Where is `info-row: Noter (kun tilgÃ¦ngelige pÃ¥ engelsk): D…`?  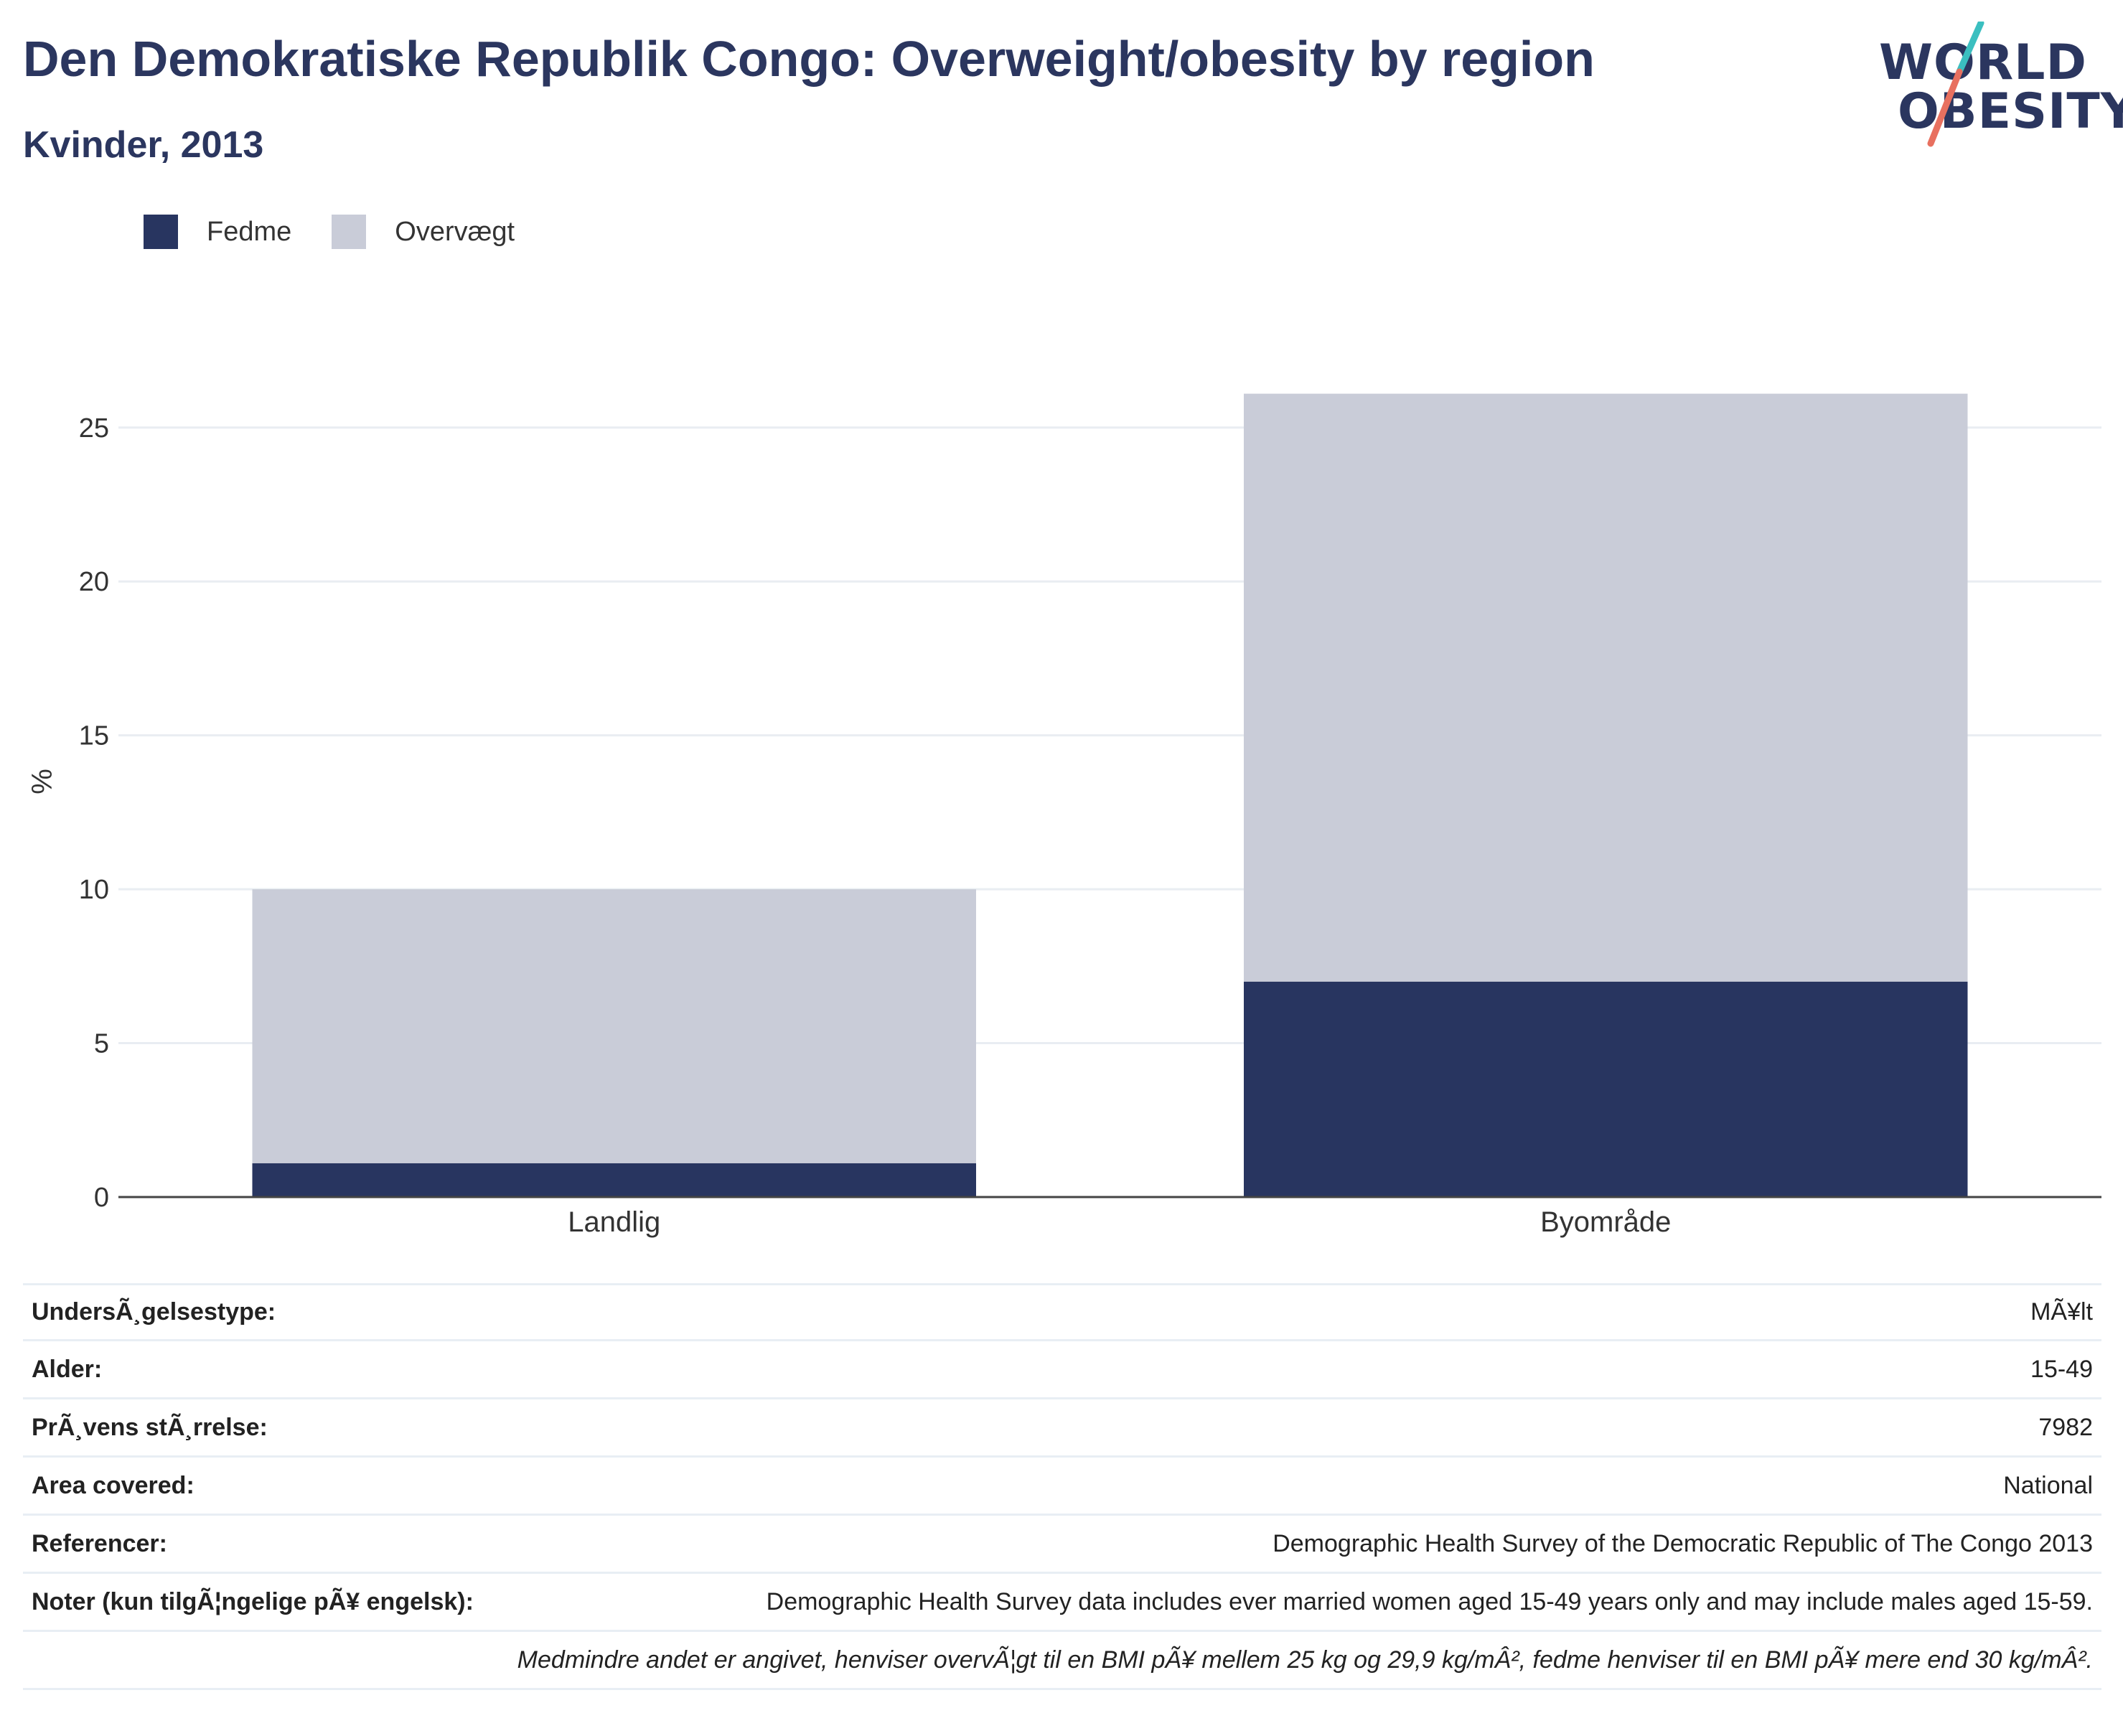
info-row: Noter (kun tilgÃ¦ngelige pÃ¥ engelsk): D… is located at coordinates (1062, 1603).